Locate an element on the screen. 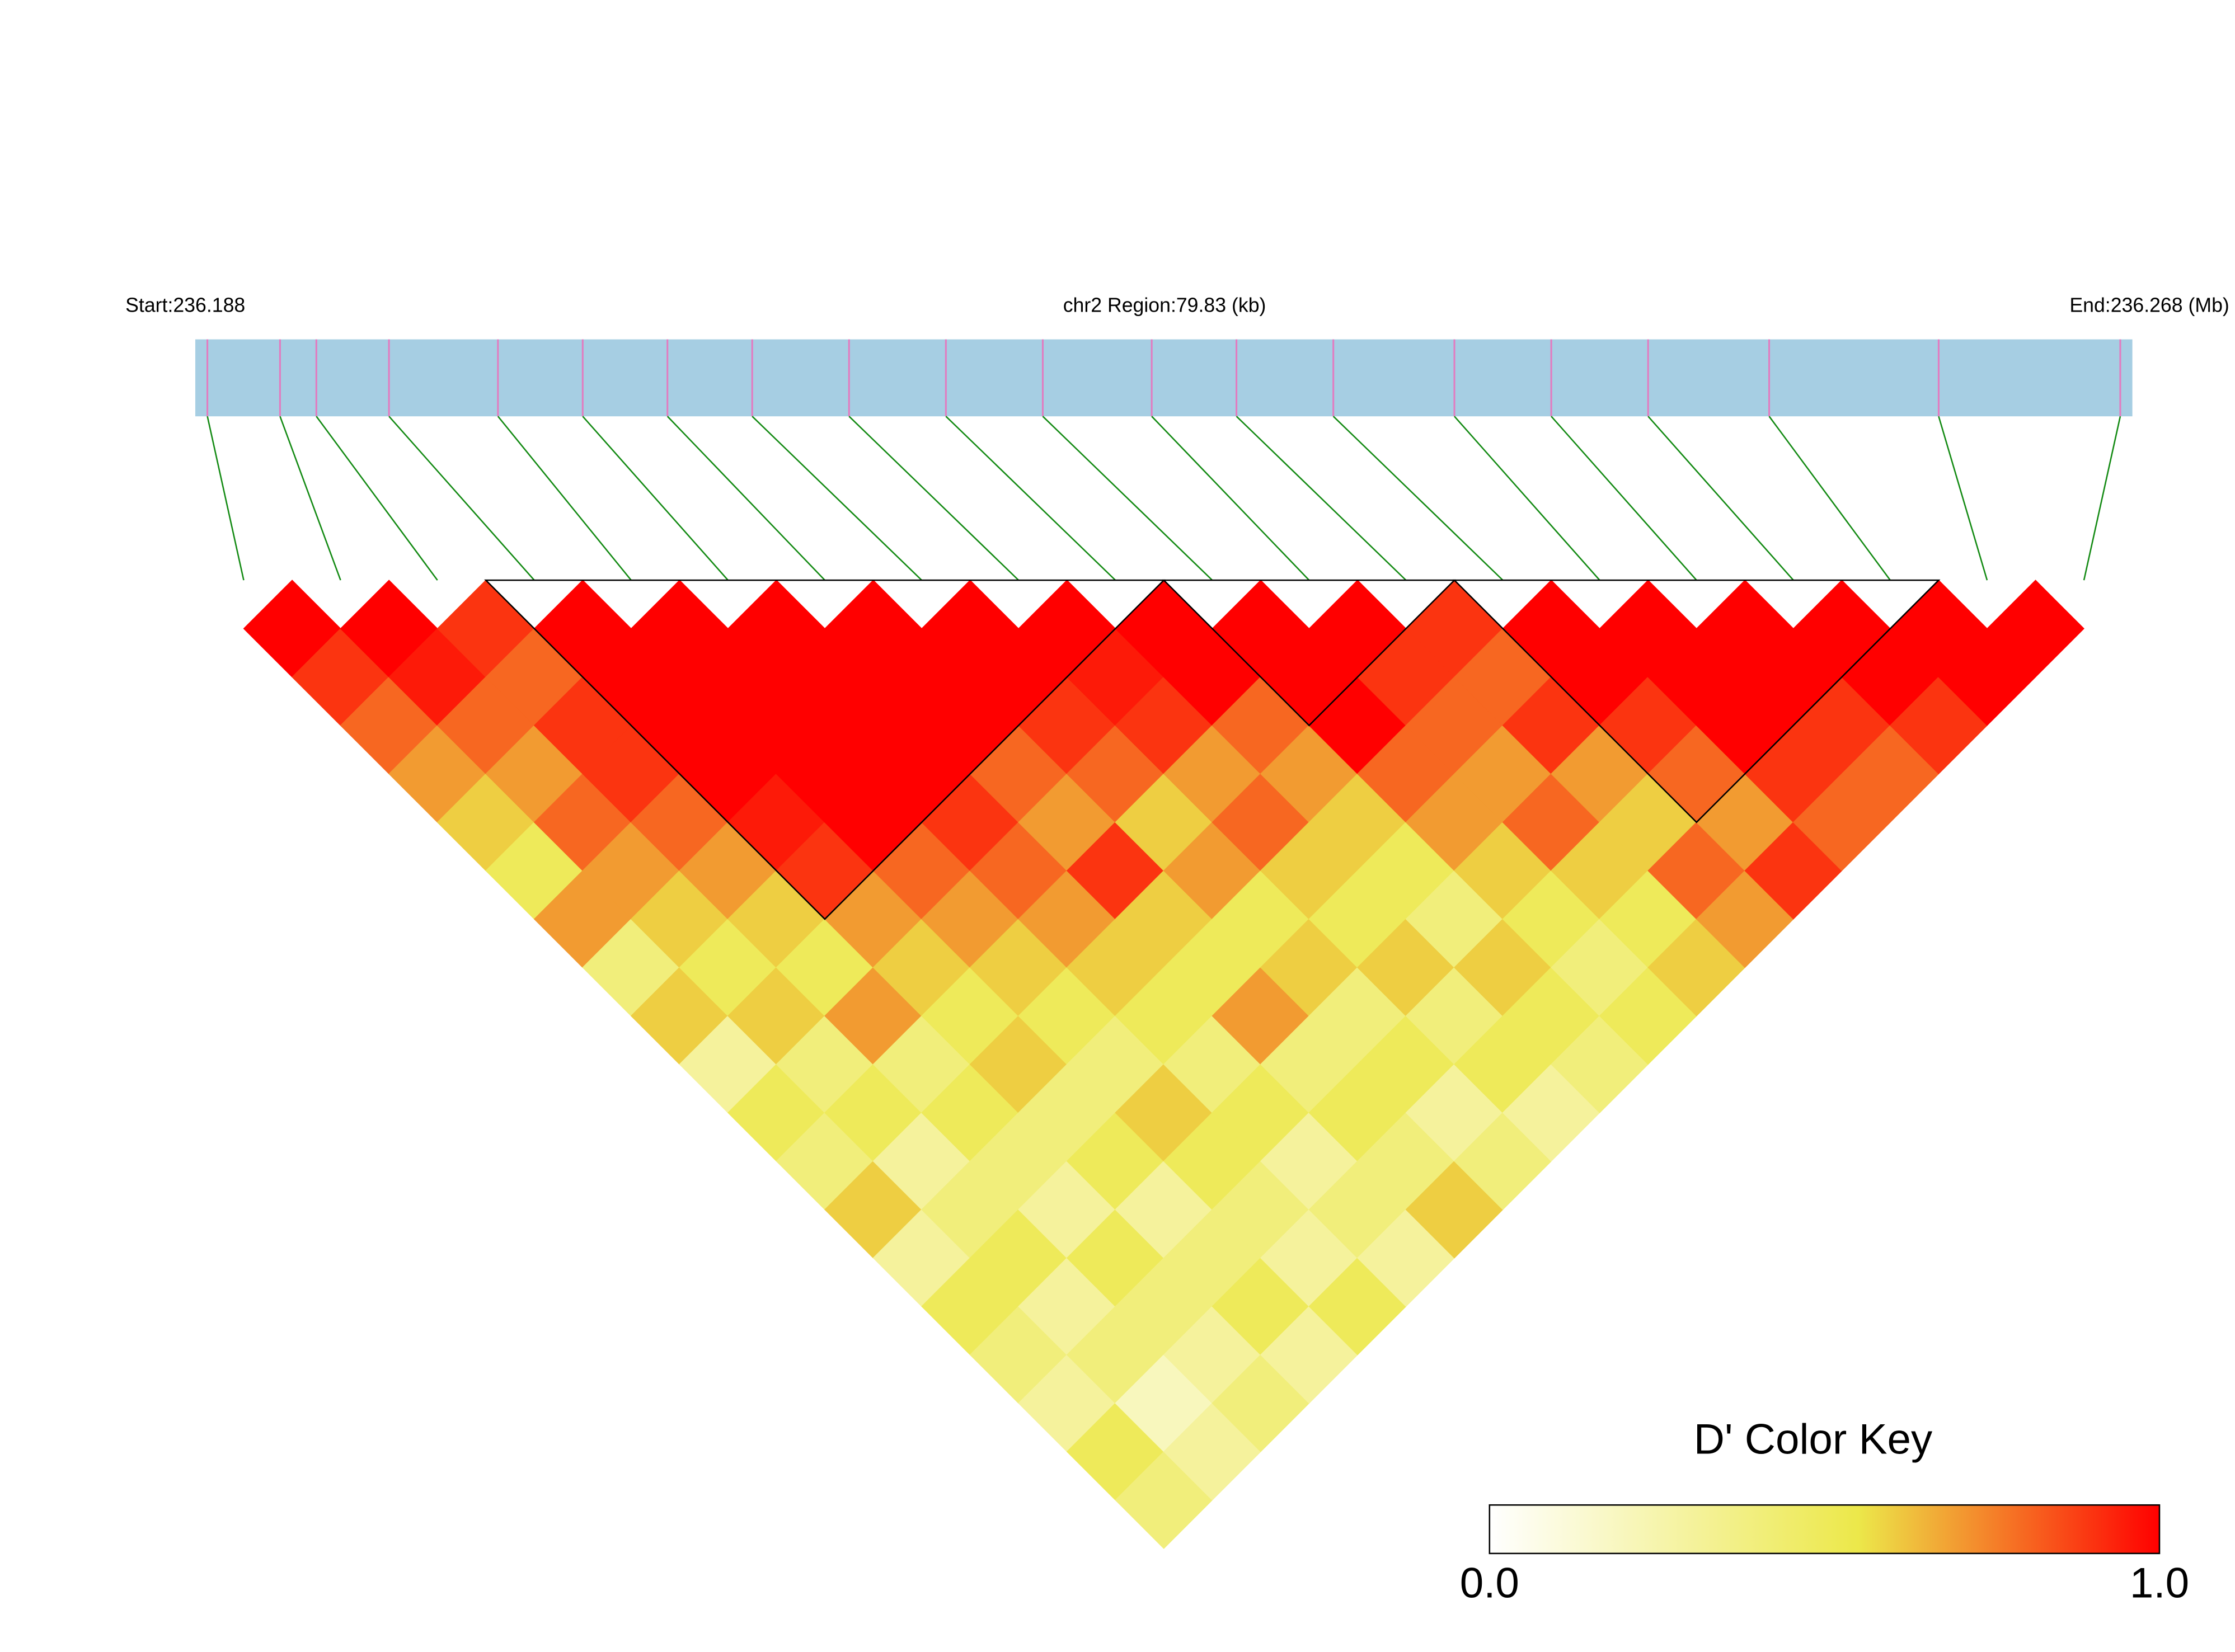 Image resolution: width=2235 pixels, height=1652 pixels. end-label: End:236.268 (Mb) is located at coordinates (2149, 305).